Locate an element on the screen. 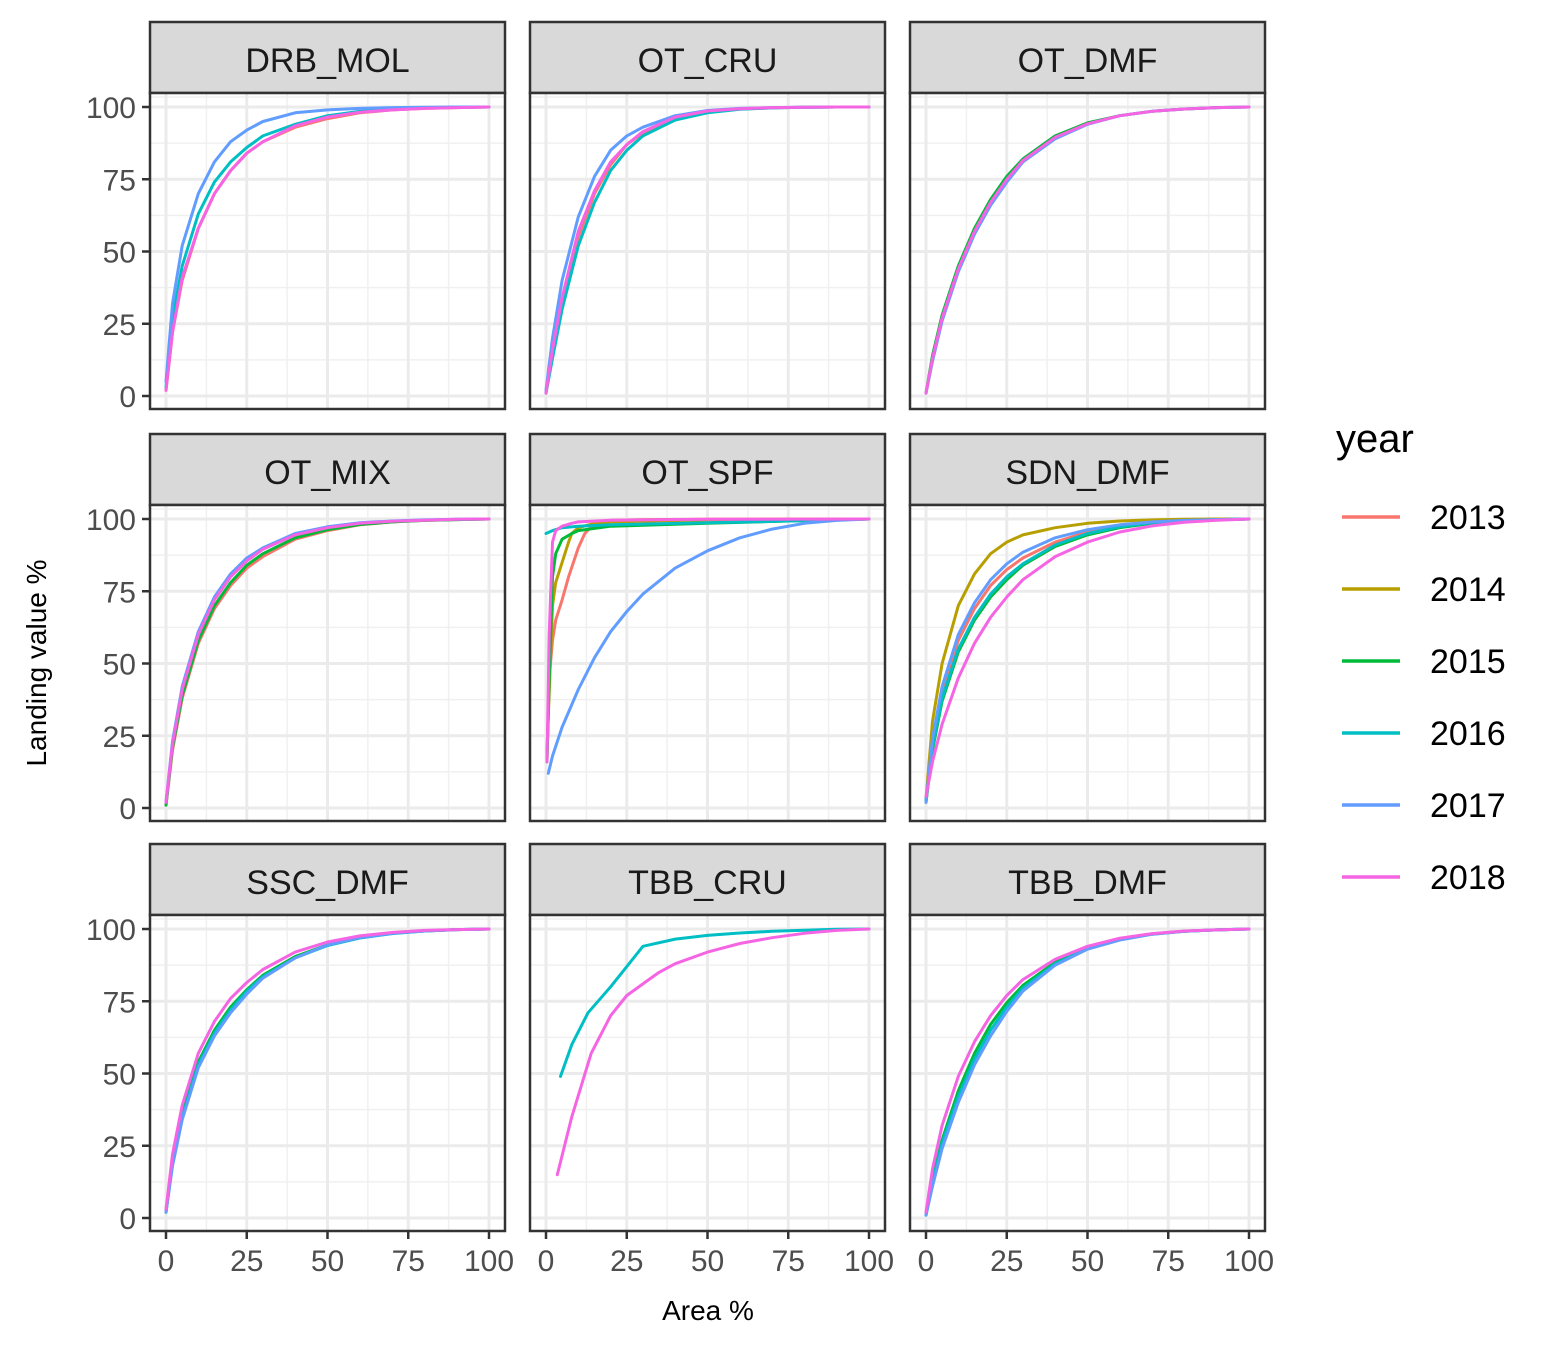  legend-entry-2014: 2014 is located at coordinates (1424, 590).